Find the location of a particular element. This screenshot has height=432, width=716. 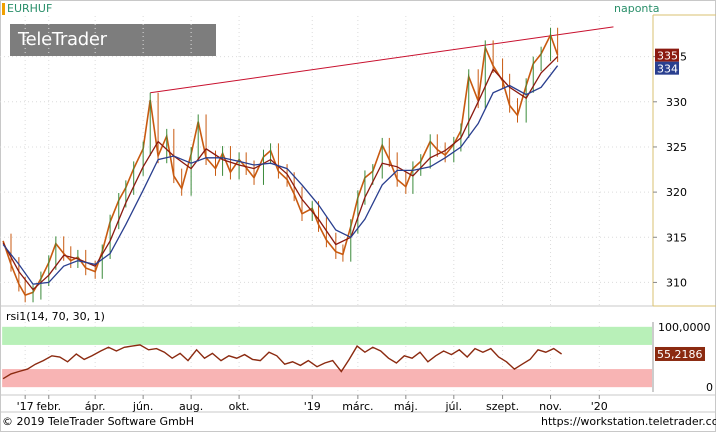

last-value-badge-last is located at coordinates (667, 55).